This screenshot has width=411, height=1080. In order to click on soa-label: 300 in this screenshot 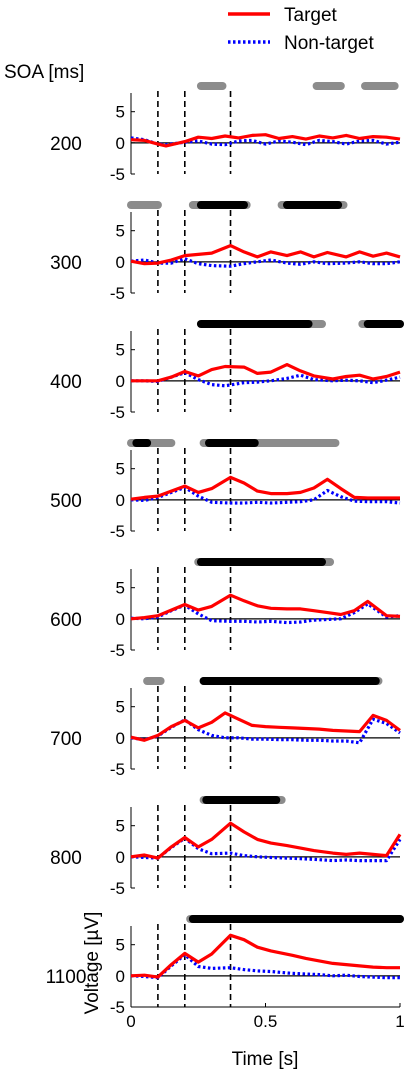, I will do `click(66, 263)`.